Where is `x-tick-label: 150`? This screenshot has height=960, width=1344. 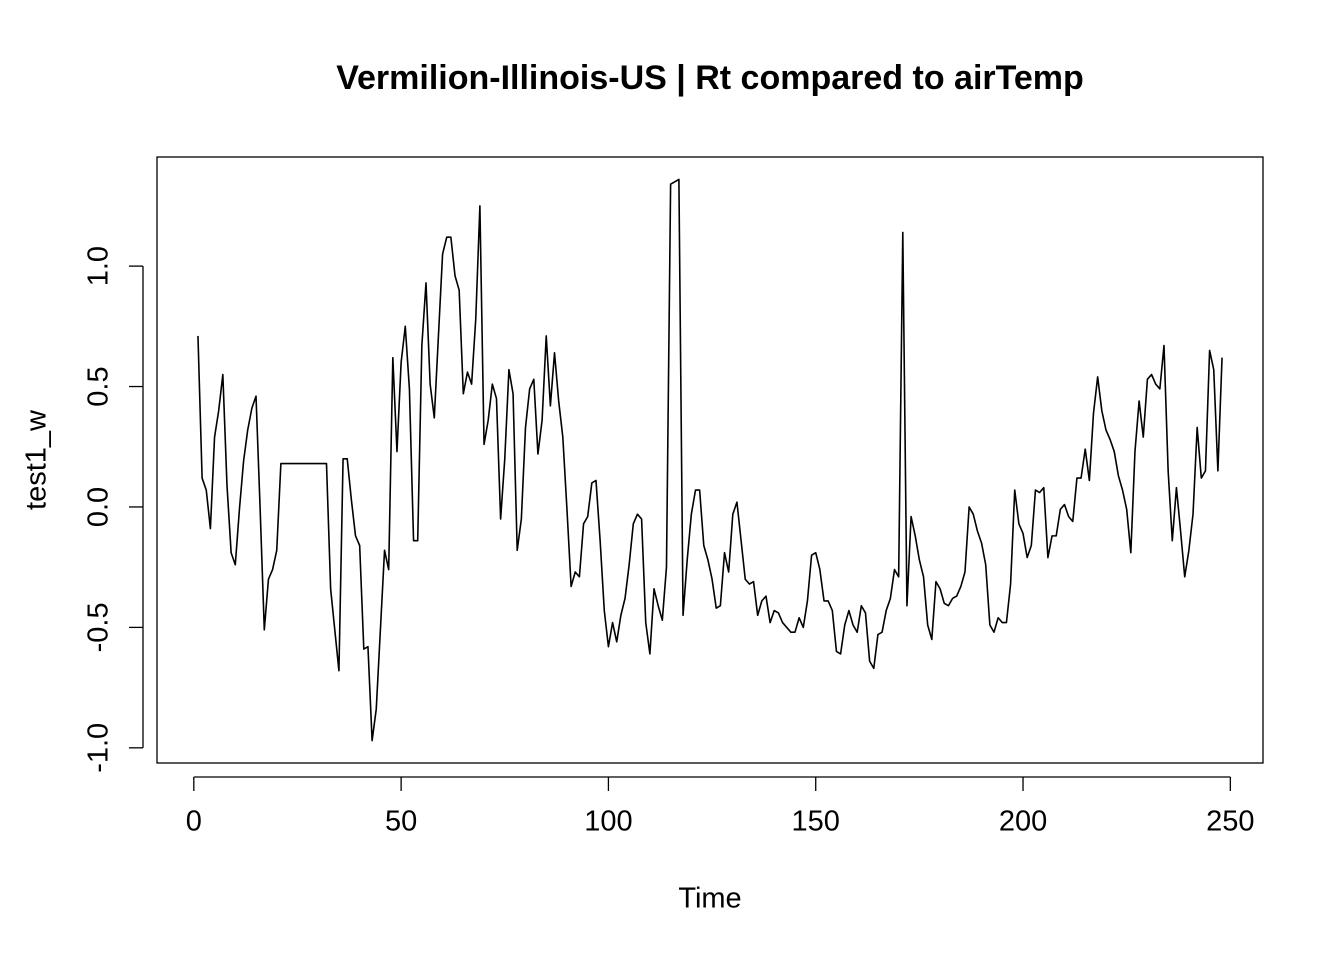 x-tick-label: 150 is located at coordinates (816, 822).